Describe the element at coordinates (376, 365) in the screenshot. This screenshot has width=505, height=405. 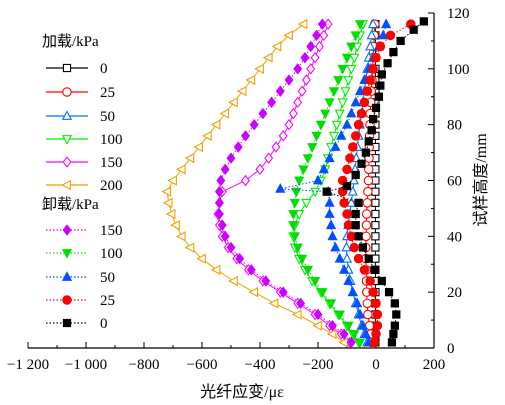
I see `x-tick-label: 0` at that location.